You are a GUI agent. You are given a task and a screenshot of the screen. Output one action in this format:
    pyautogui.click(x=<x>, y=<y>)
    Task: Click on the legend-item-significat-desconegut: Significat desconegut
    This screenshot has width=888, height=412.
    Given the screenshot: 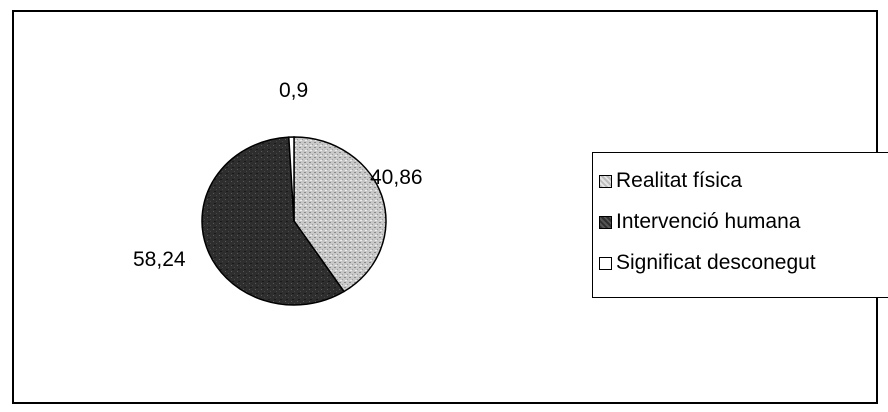 What is the action you would take?
    pyautogui.click(x=707, y=263)
    